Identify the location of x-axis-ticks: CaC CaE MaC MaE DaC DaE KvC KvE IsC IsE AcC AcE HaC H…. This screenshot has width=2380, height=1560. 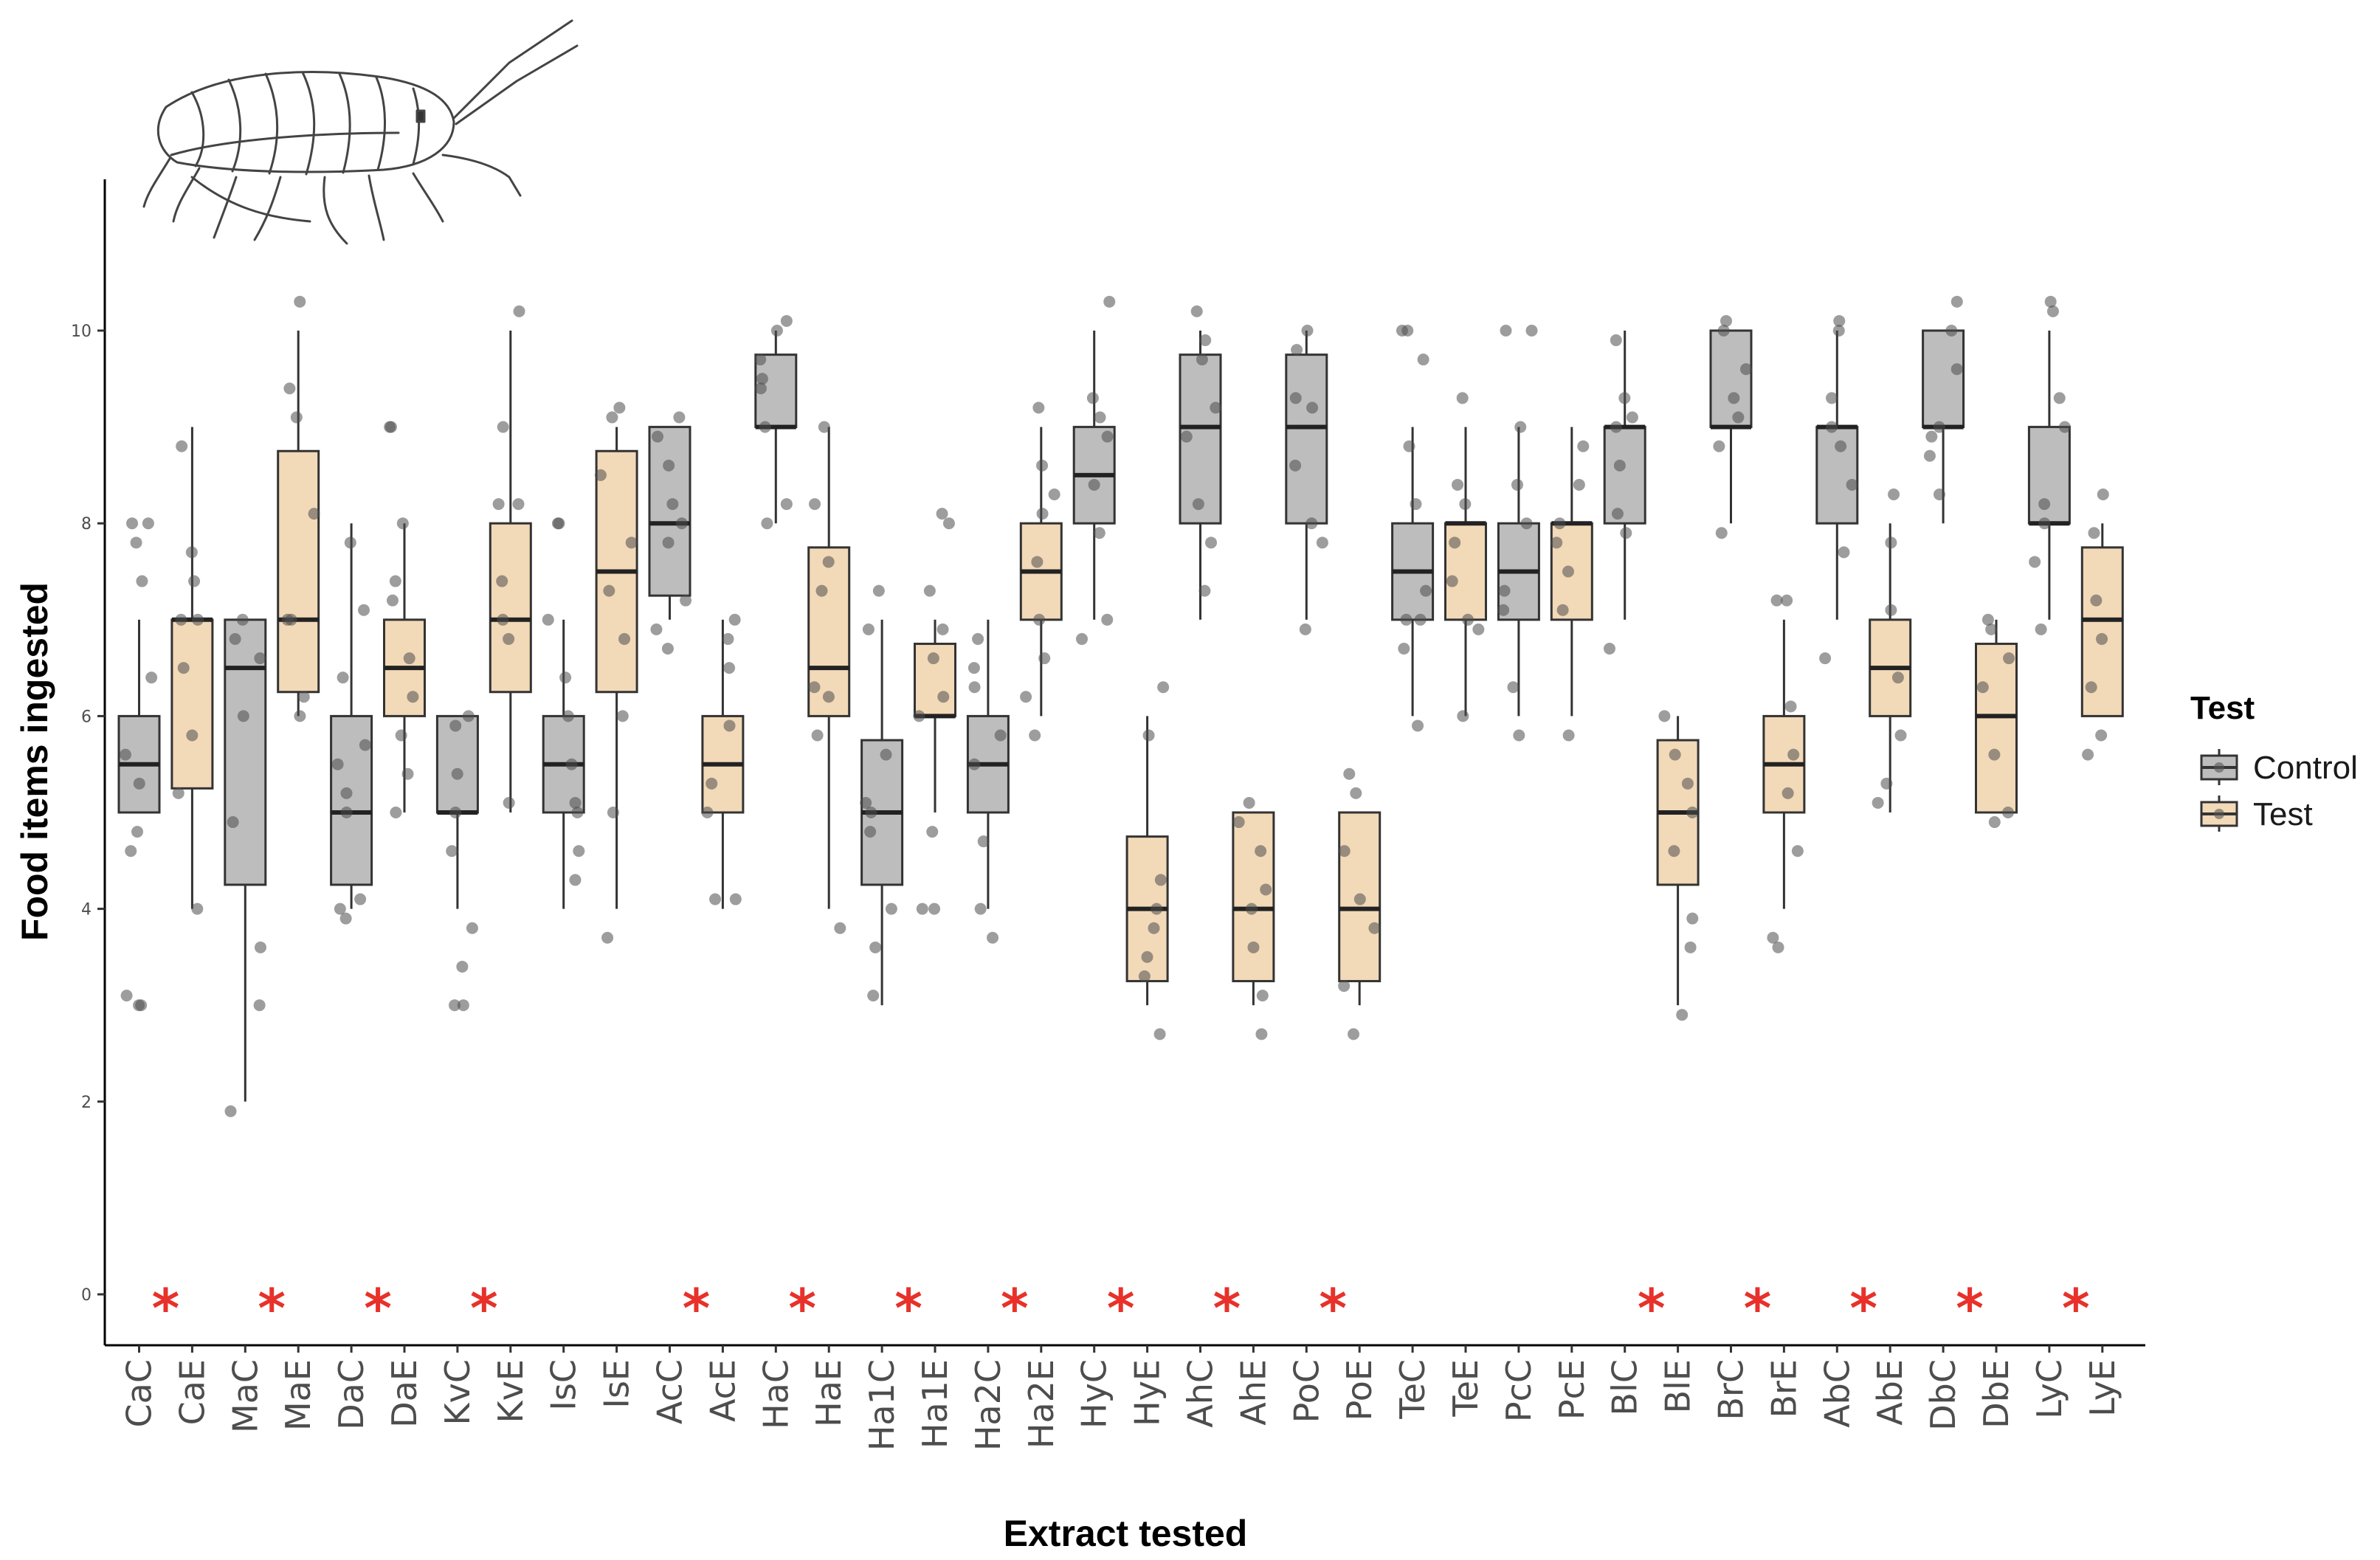
(1121, 1398).